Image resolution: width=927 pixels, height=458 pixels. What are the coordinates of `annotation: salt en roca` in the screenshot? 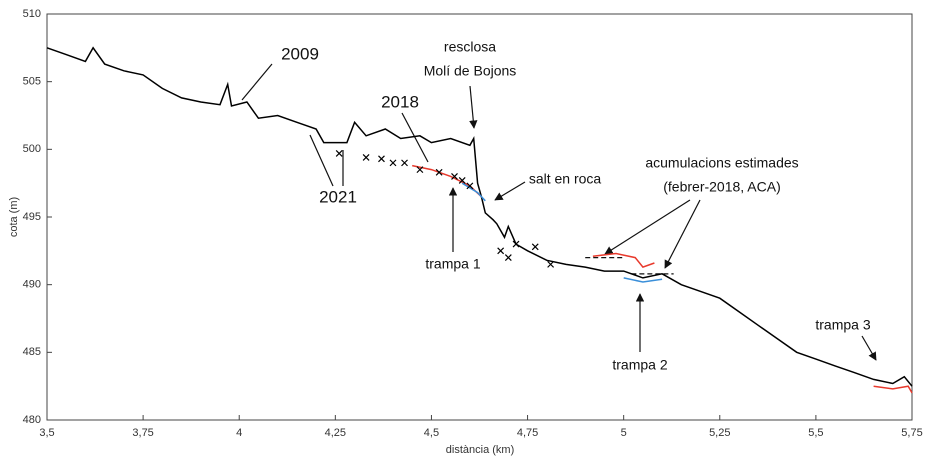 It's located at (565, 179).